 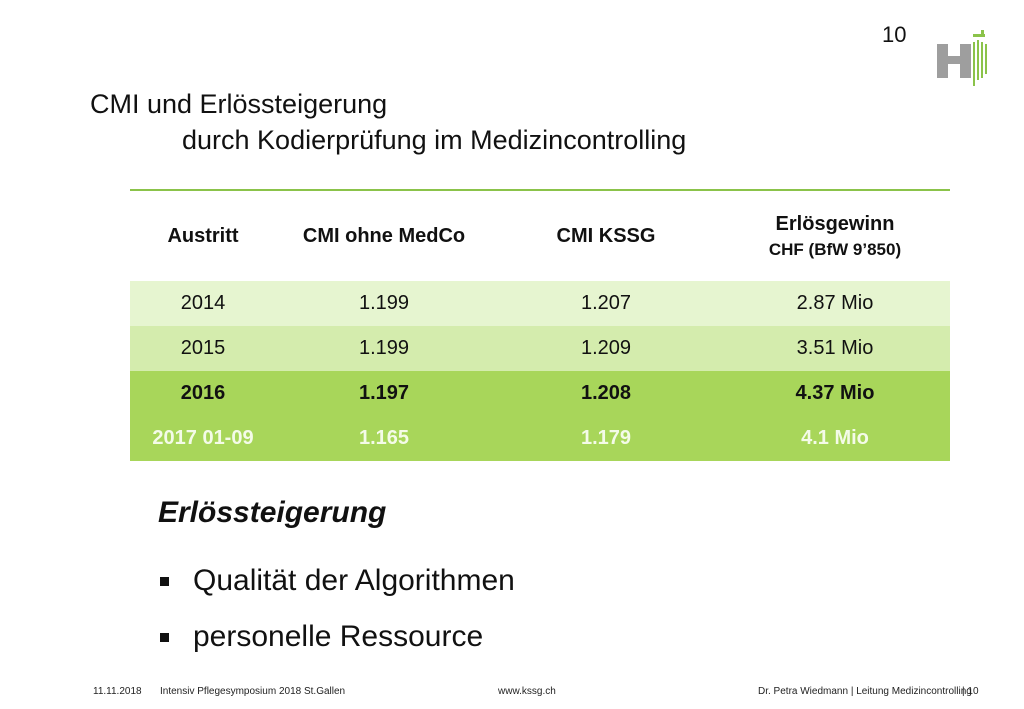 I want to click on table-row: 2016 1.197 1.208 4.37 Mio, so click(x=540, y=393).